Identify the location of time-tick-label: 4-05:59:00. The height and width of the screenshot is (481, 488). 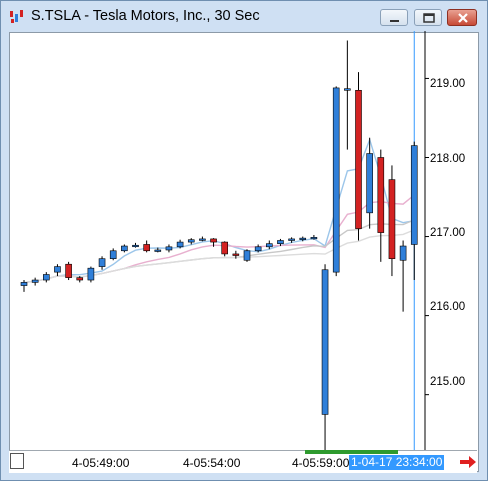
(321, 463).